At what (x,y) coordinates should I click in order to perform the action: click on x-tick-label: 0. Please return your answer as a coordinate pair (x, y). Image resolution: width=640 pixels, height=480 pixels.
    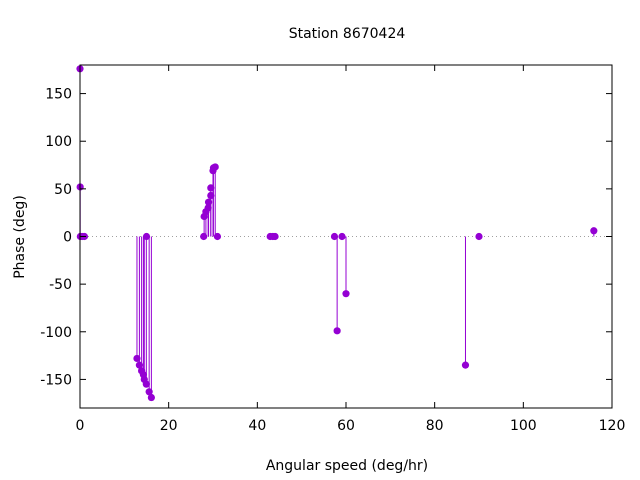
    Looking at the image, I should click on (80, 426).